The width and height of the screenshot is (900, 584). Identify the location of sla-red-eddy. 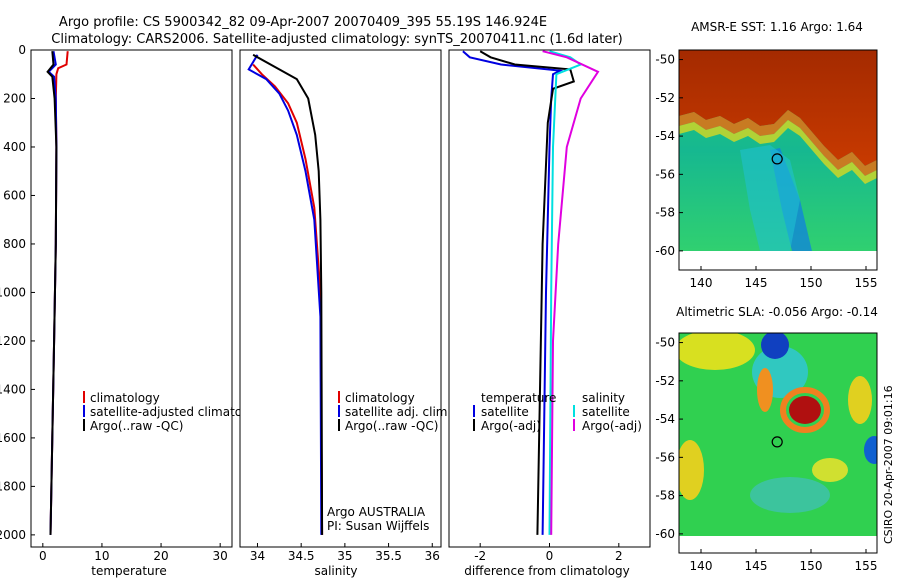
(805, 410).